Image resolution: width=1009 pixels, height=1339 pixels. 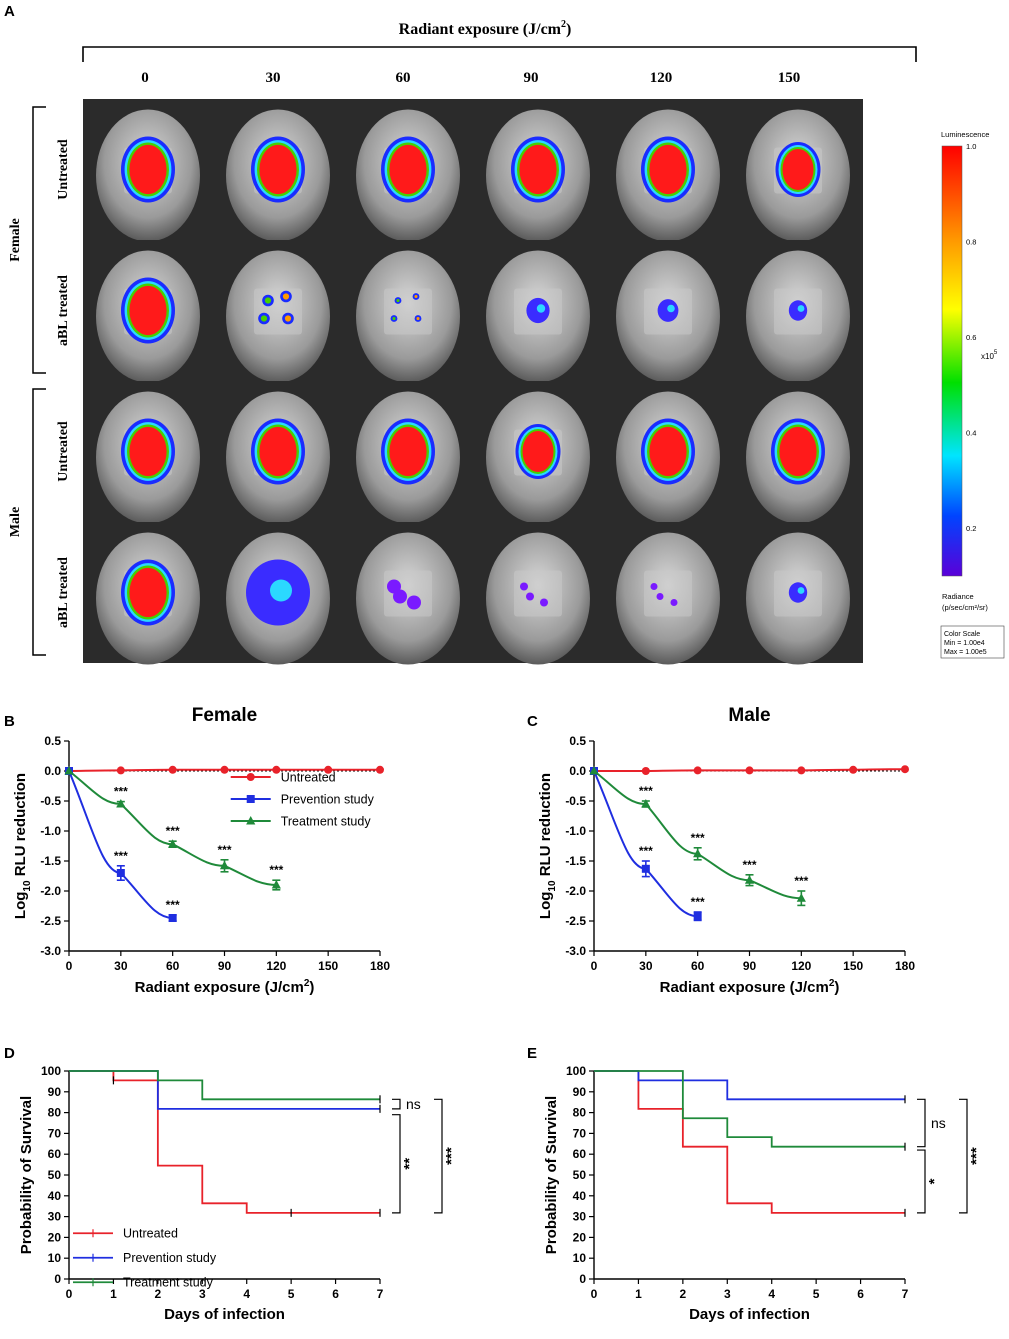 I want to click on mouse-image-r3-c3, so click(x=408, y=452).